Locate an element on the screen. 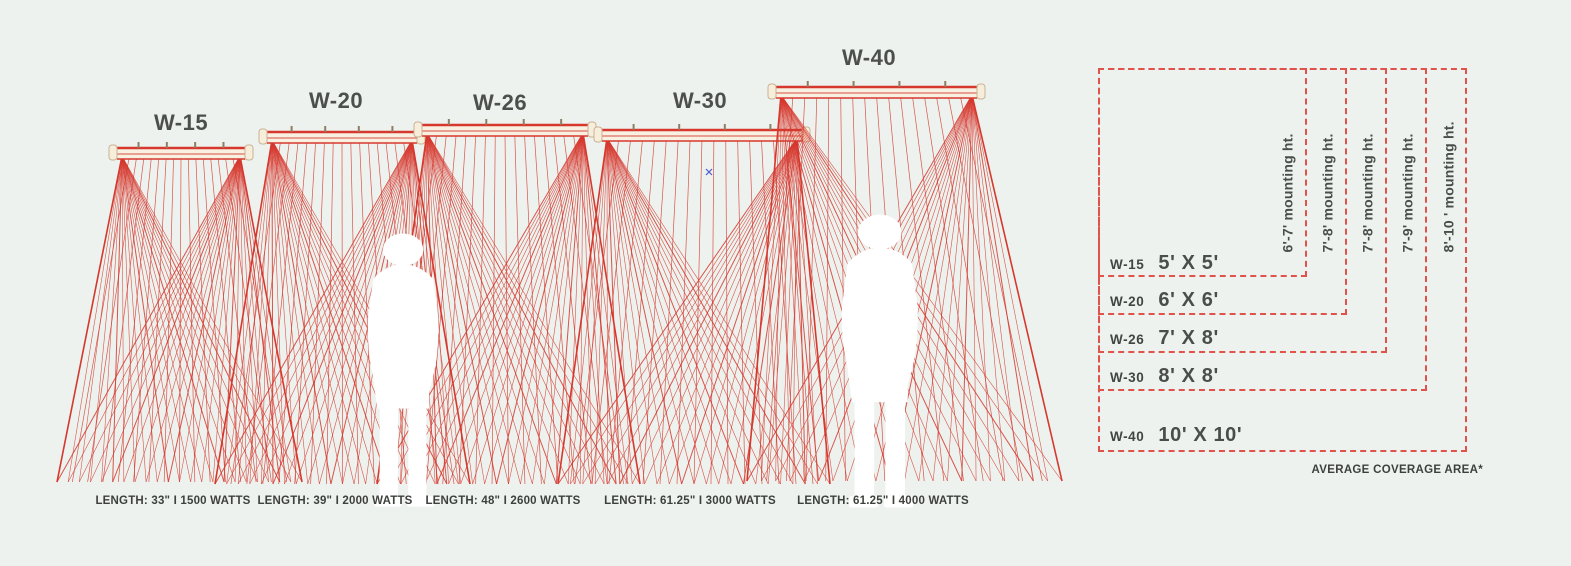 The image size is (1571, 566). coverage-fan-w15 is located at coordinates (179, 312).